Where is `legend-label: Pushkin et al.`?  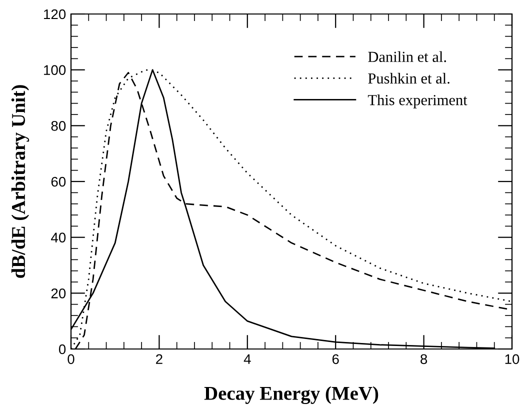
legend-label: Pushkin et al. is located at coordinates (409, 78).